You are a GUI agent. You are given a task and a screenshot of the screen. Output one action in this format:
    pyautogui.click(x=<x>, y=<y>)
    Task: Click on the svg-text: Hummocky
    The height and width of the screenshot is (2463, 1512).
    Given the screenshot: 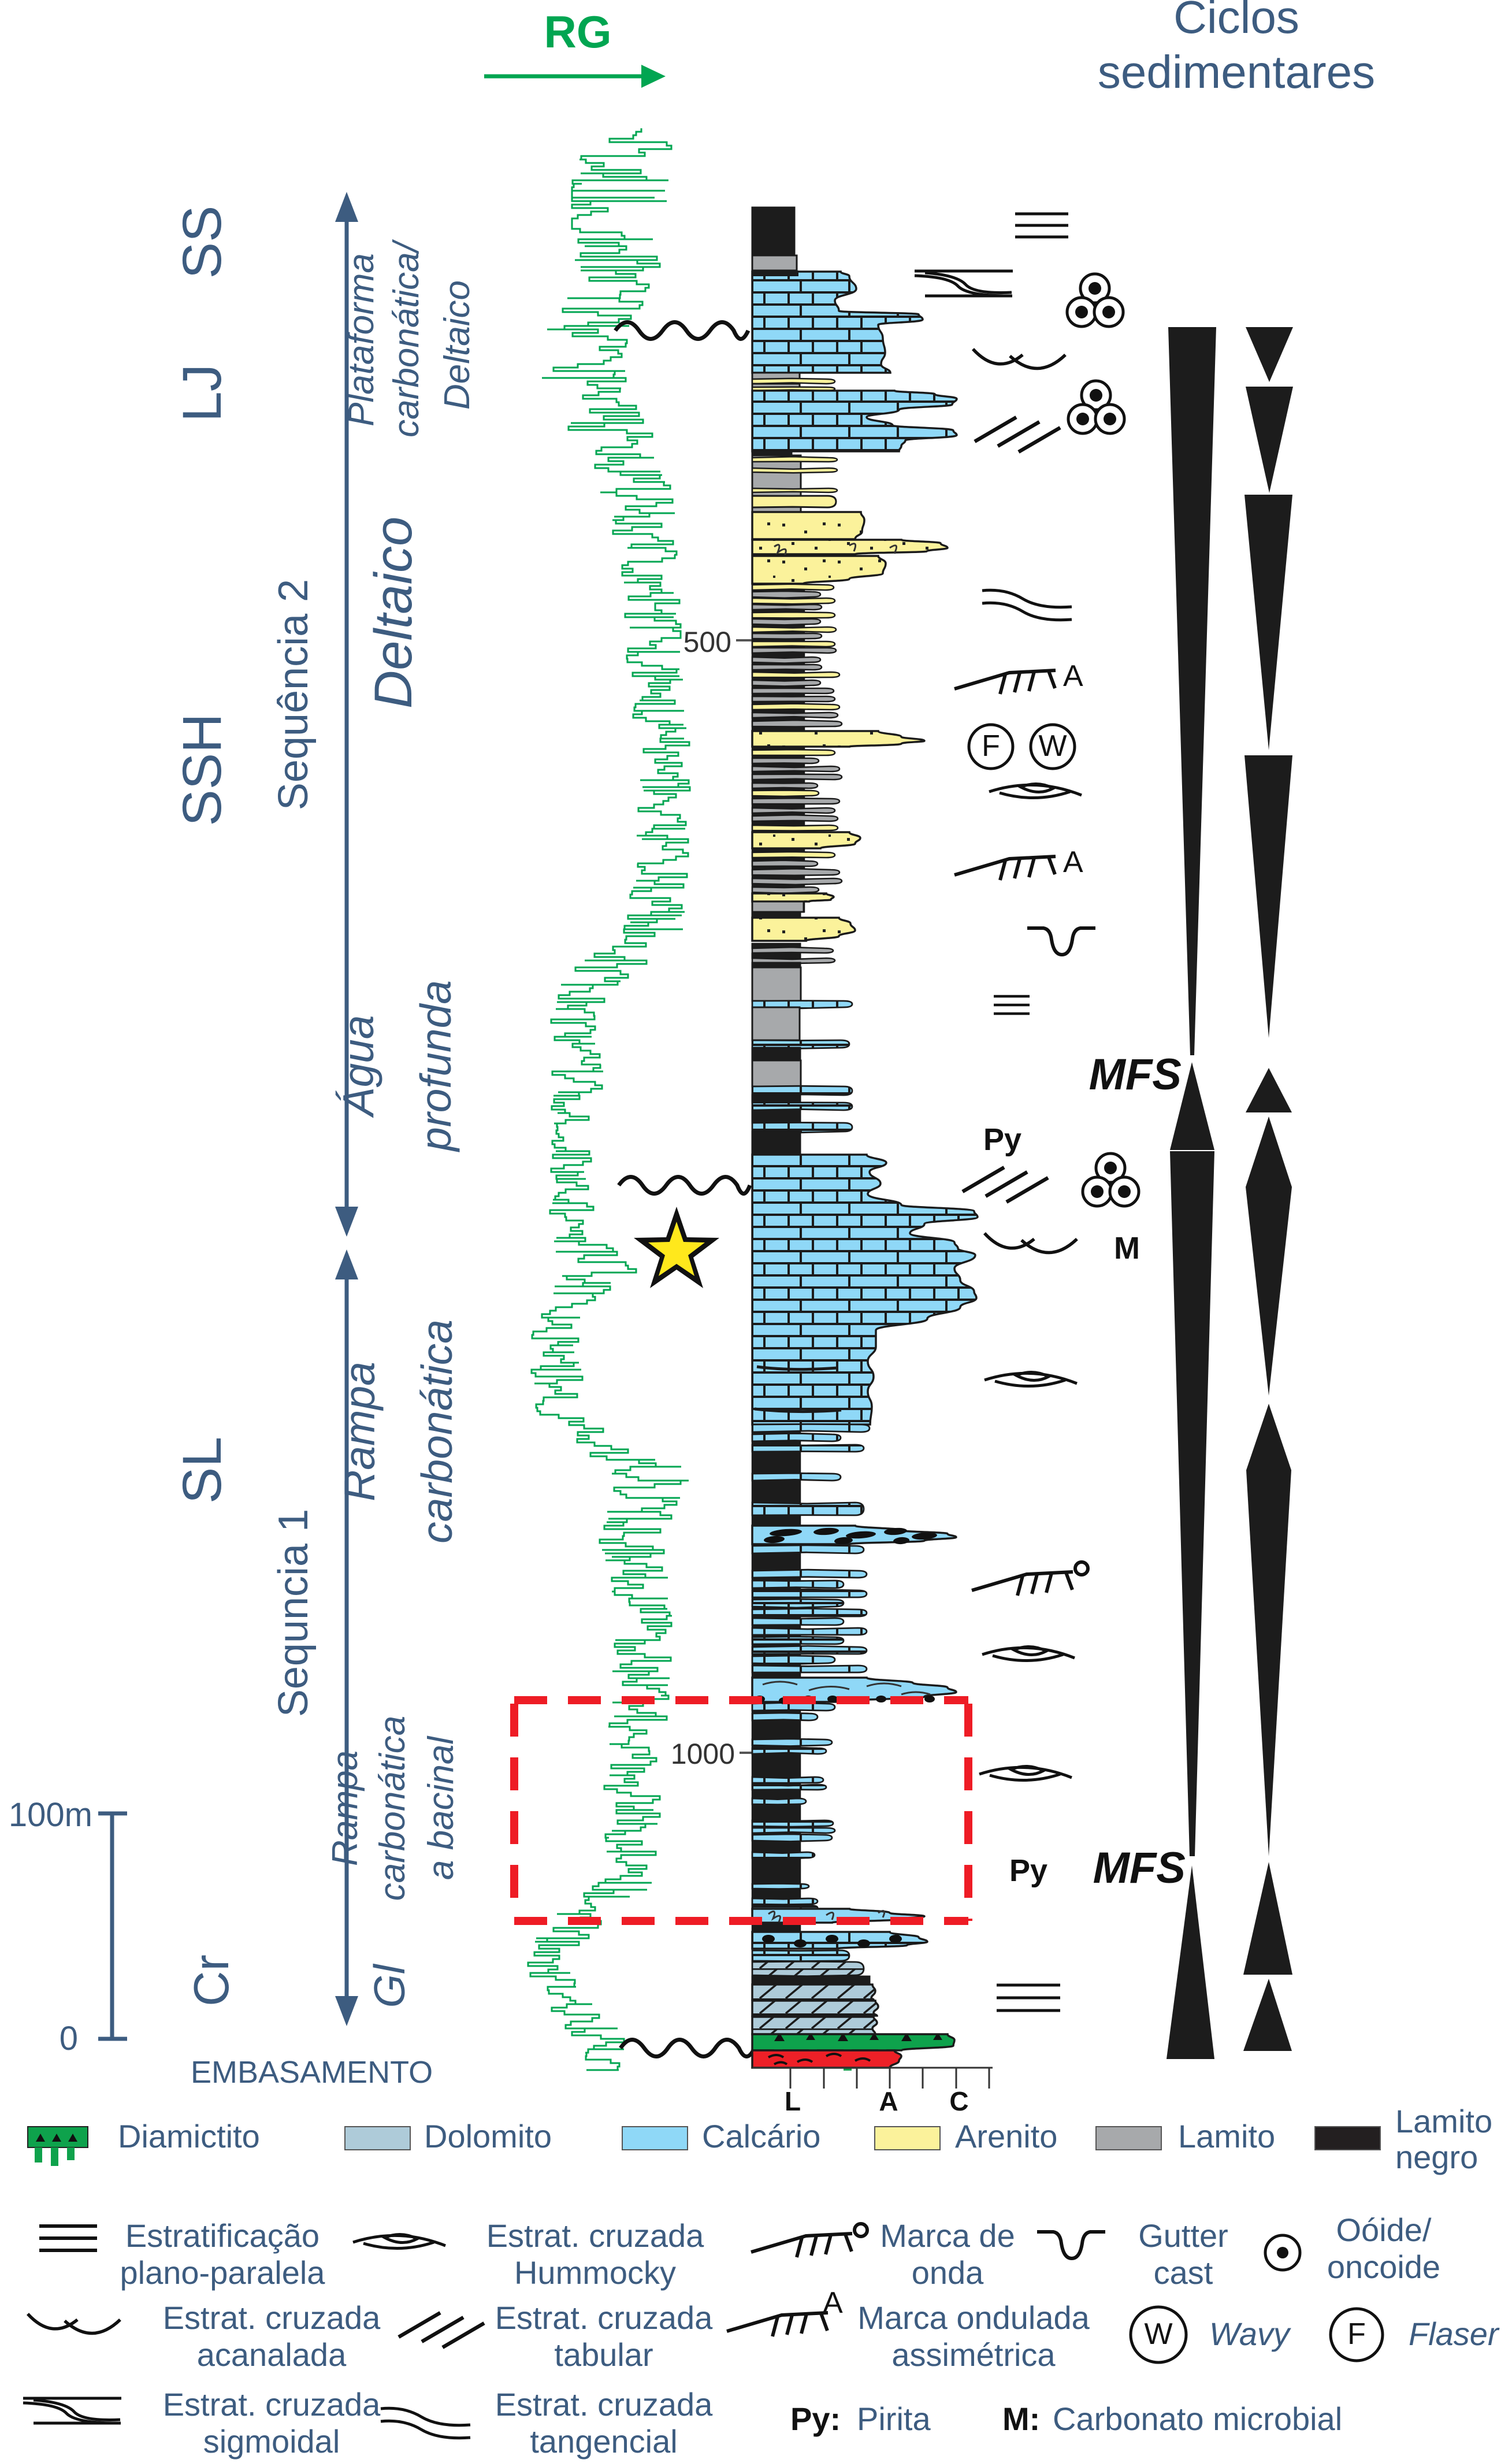 What is the action you would take?
    pyautogui.click(x=595, y=2272)
    